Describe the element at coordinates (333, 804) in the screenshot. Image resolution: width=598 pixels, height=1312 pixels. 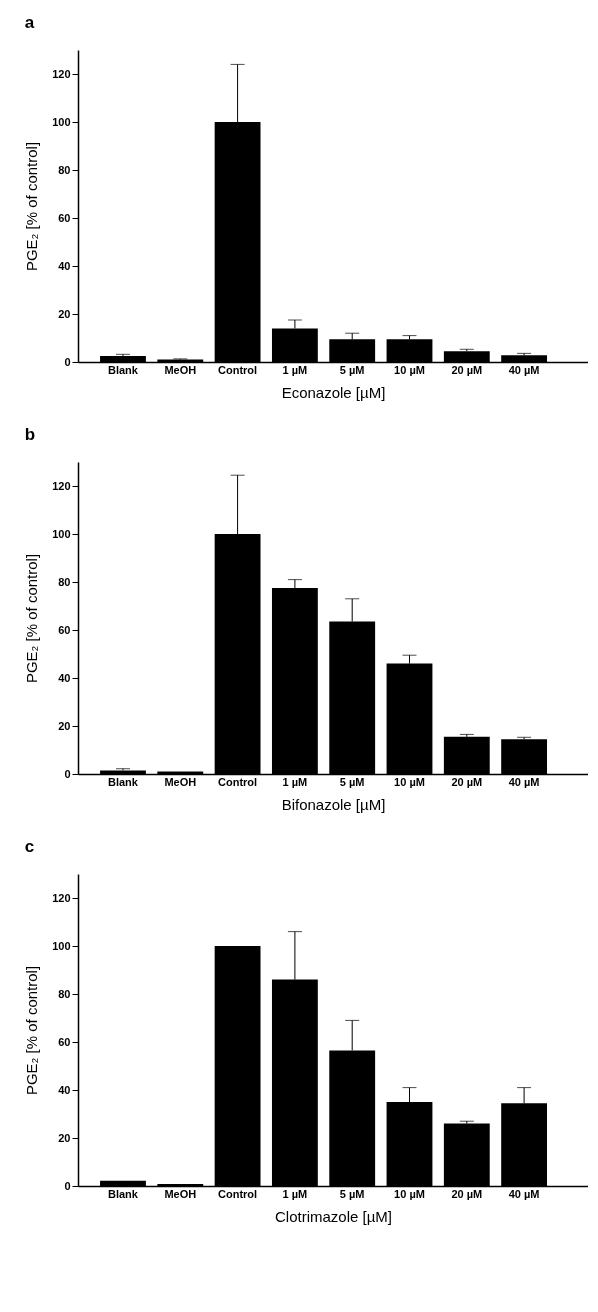
I see `x-axis-title: Bifonazole [µM]` at that location.